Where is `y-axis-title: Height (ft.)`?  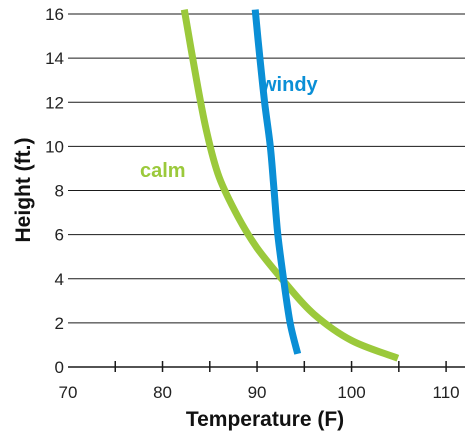 y-axis-title: Height (ft.) is located at coordinates (23, 190).